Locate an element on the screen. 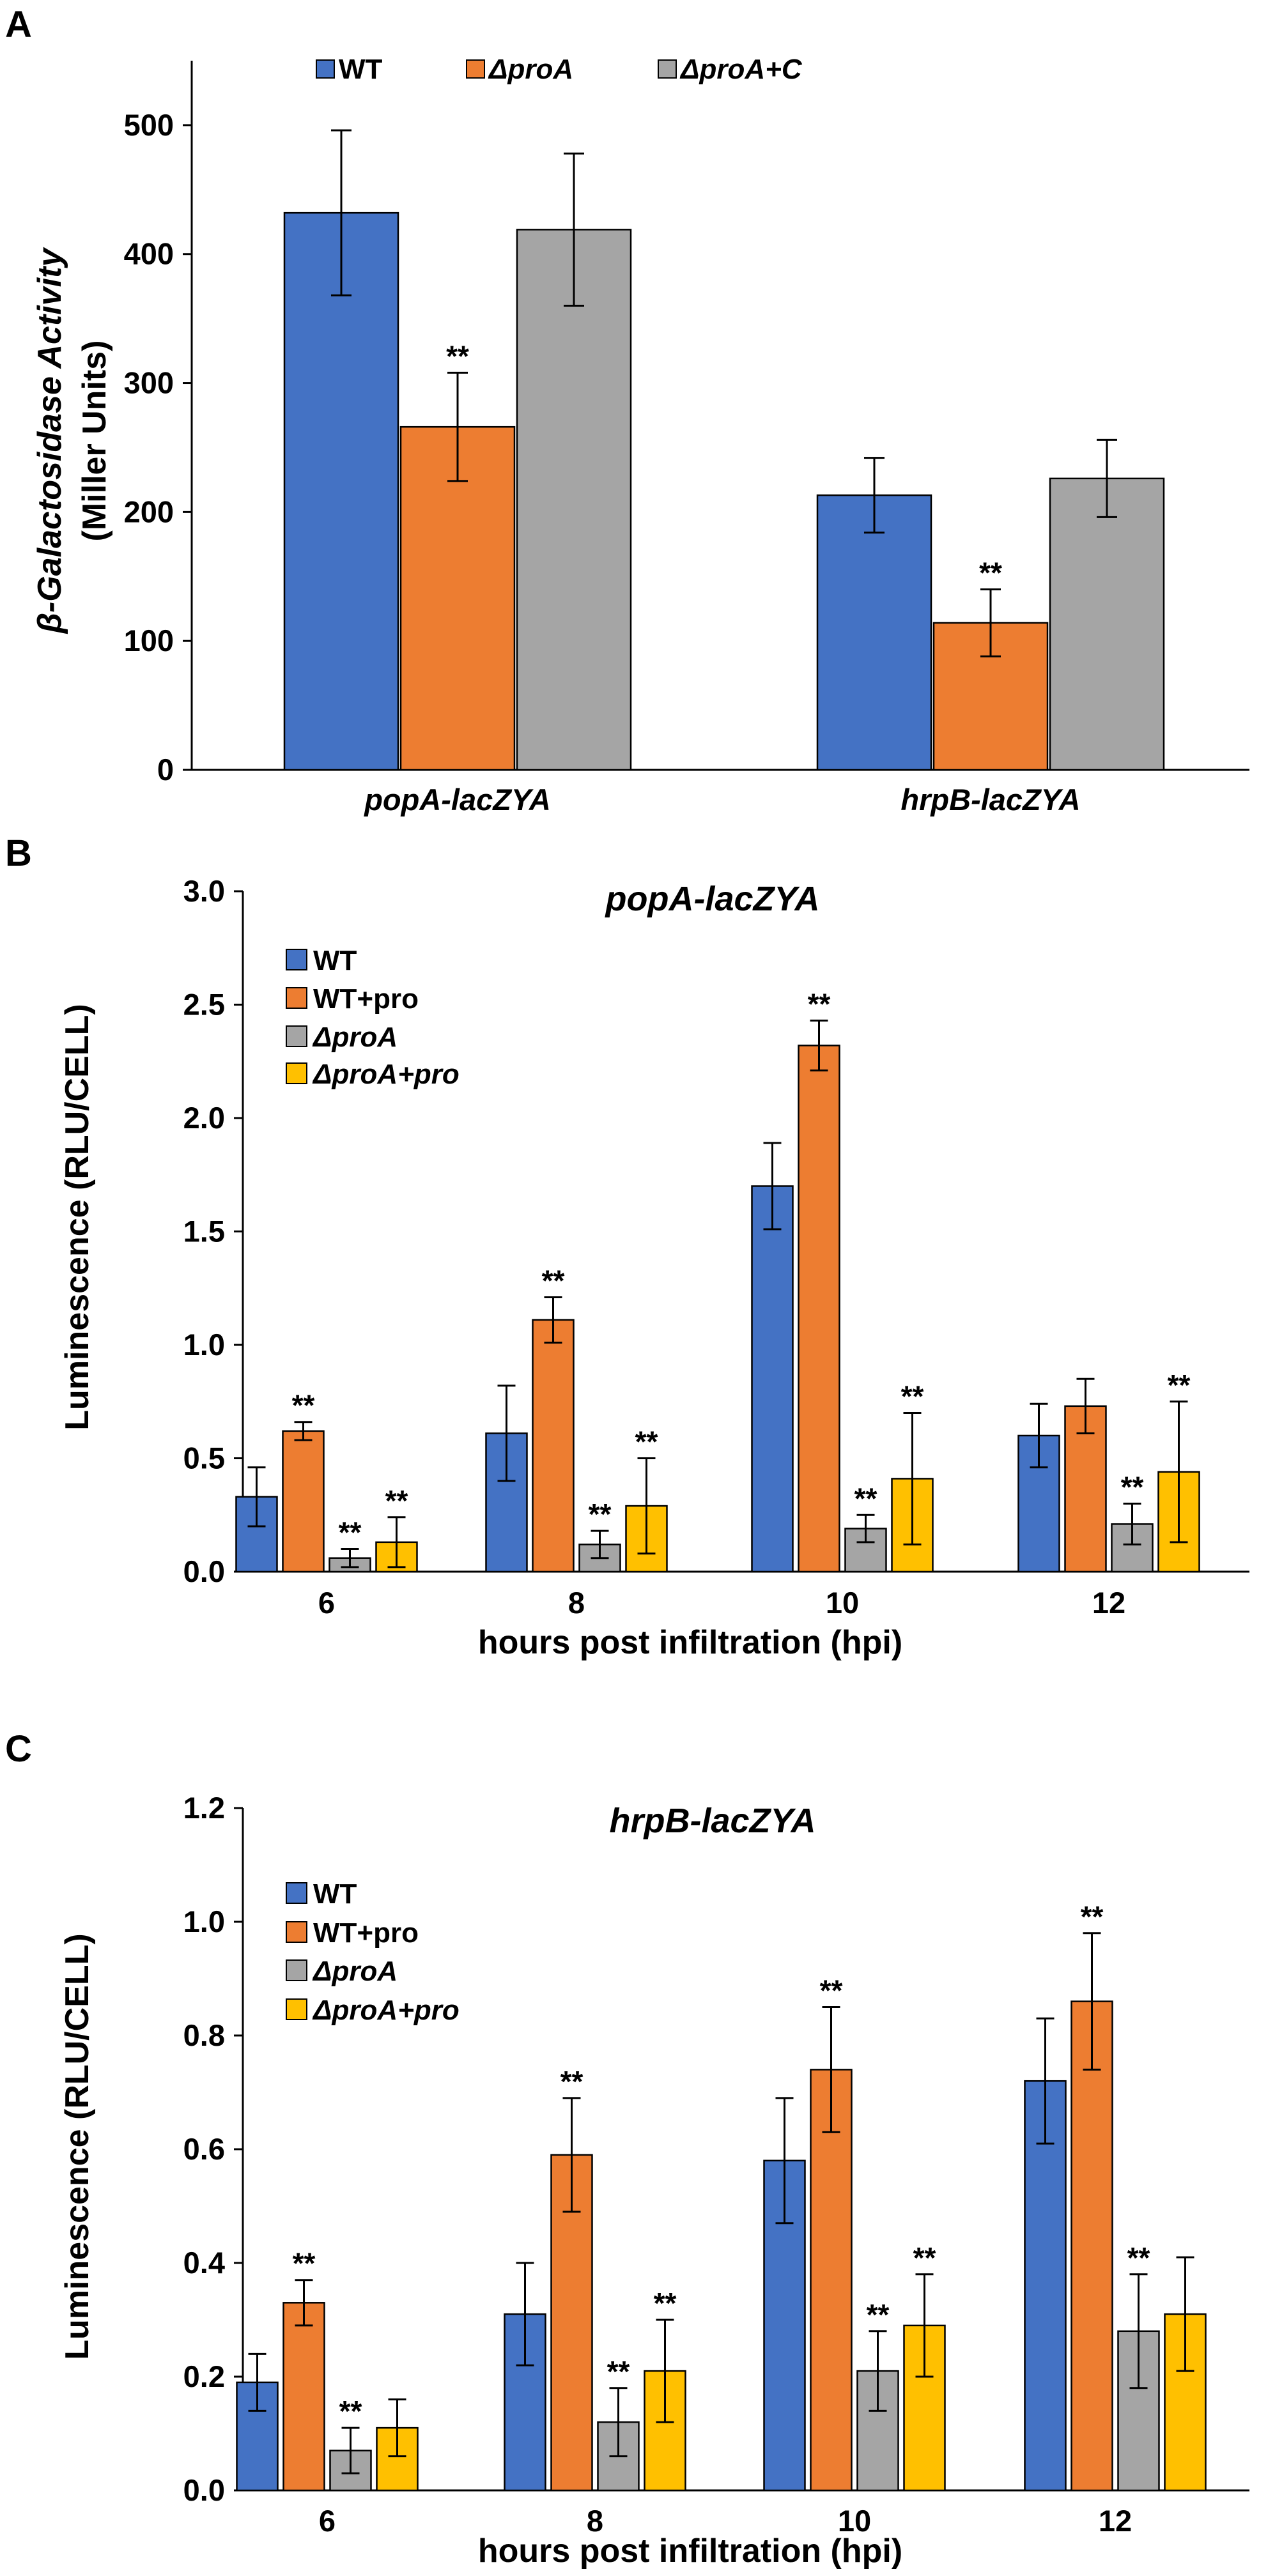 The image size is (1275, 2576). panel-a-ylabel: β-Galactosidase Activity (Miller Units) is located at coordinates (72, 441).